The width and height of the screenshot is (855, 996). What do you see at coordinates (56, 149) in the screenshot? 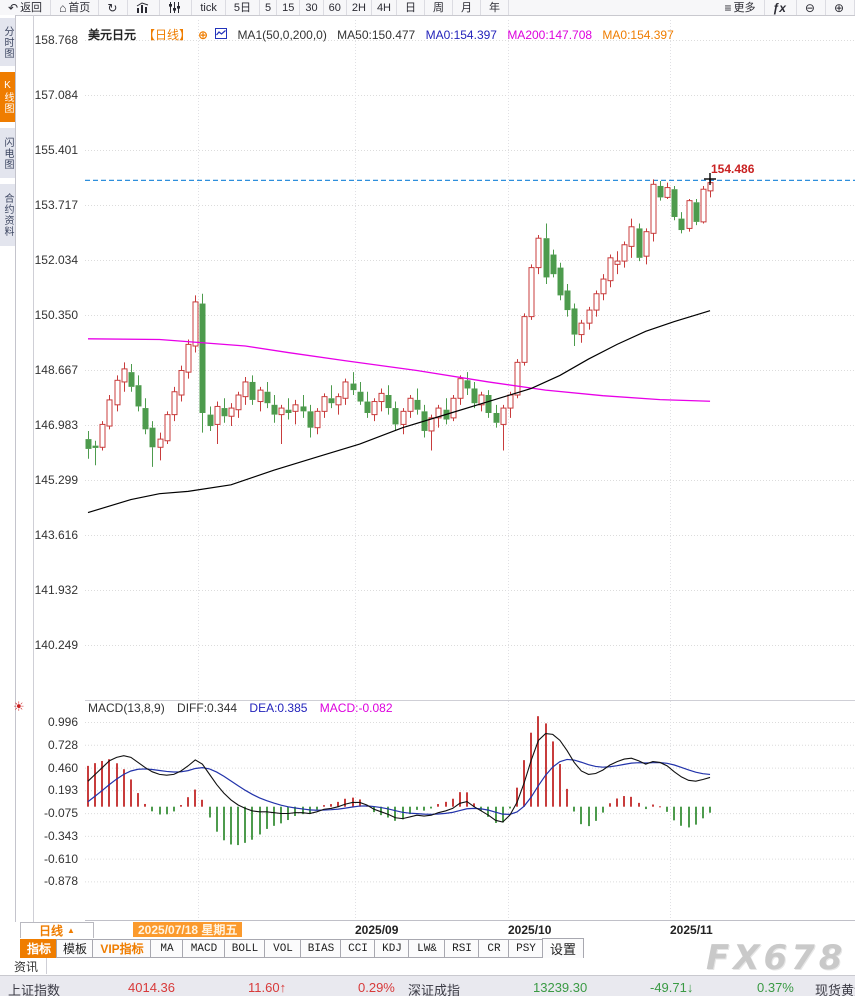
I see `y-axis-label: 155.401` at bounding box center [56, 149].